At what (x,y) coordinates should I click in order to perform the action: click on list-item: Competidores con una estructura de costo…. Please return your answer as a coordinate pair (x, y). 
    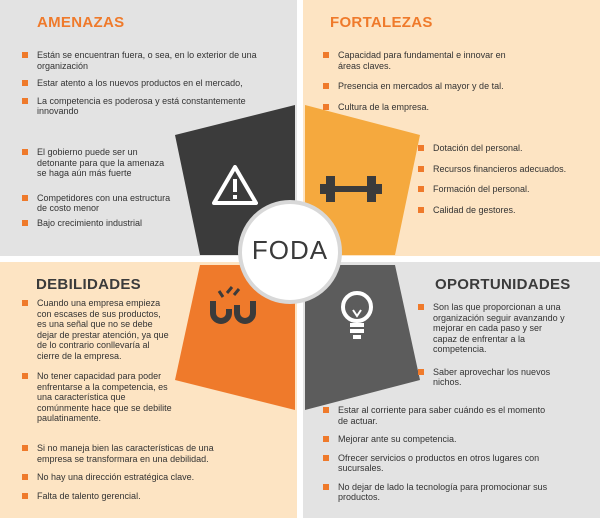
    Looking at the image, I should click on (97, 203).